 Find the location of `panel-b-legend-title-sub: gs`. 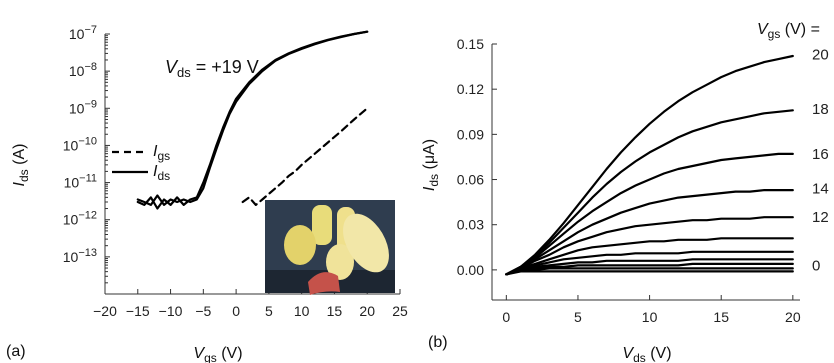

panel-b-legend-title-sub: gs is located at coordinates (774, 34).